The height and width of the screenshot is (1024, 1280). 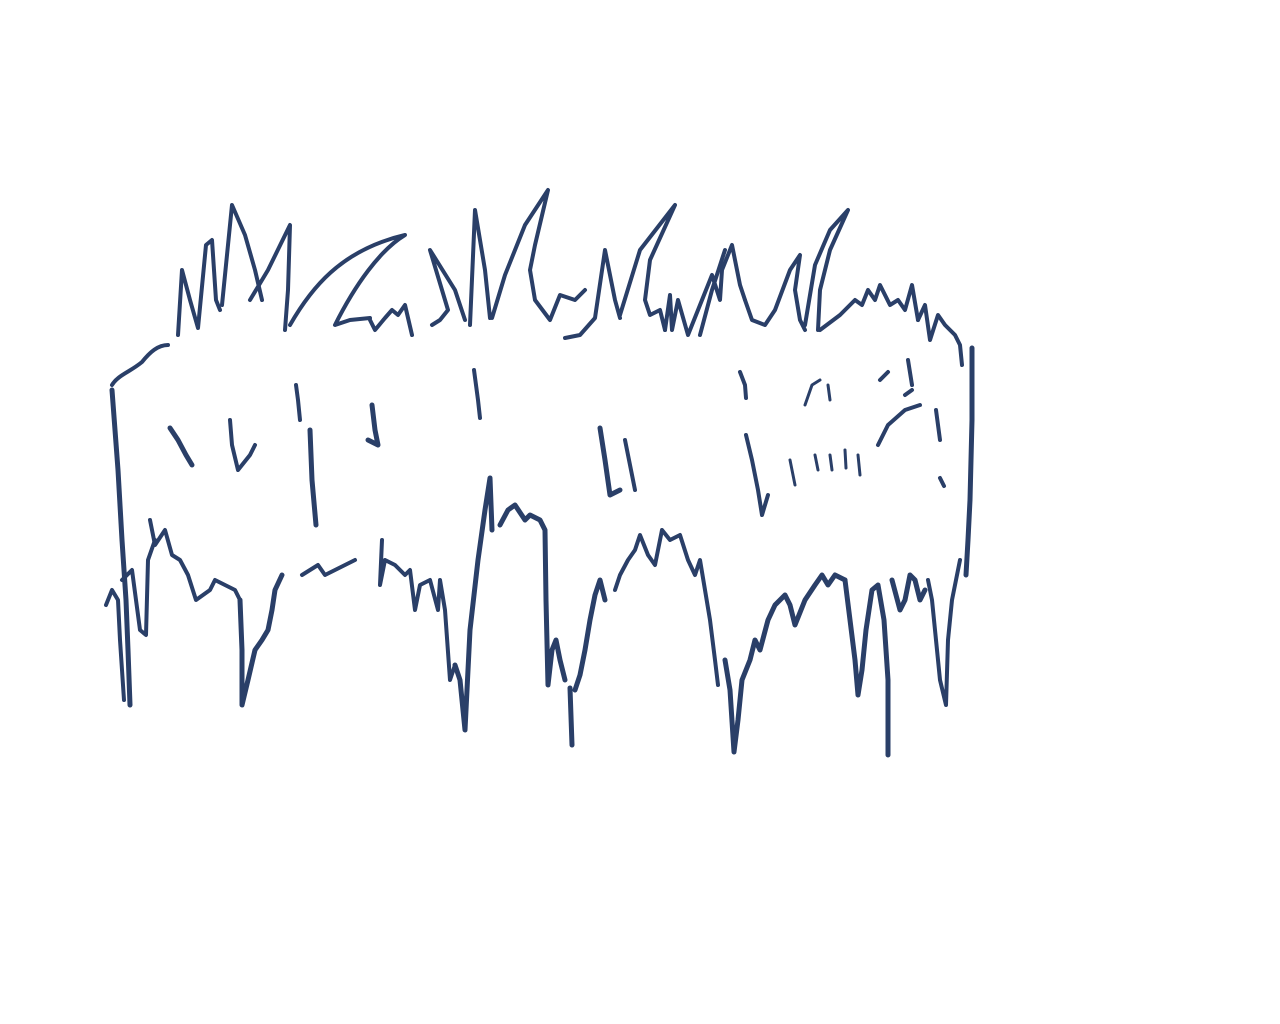 I want to click on left-top-curl-stroke, so click(x=140, y=365).